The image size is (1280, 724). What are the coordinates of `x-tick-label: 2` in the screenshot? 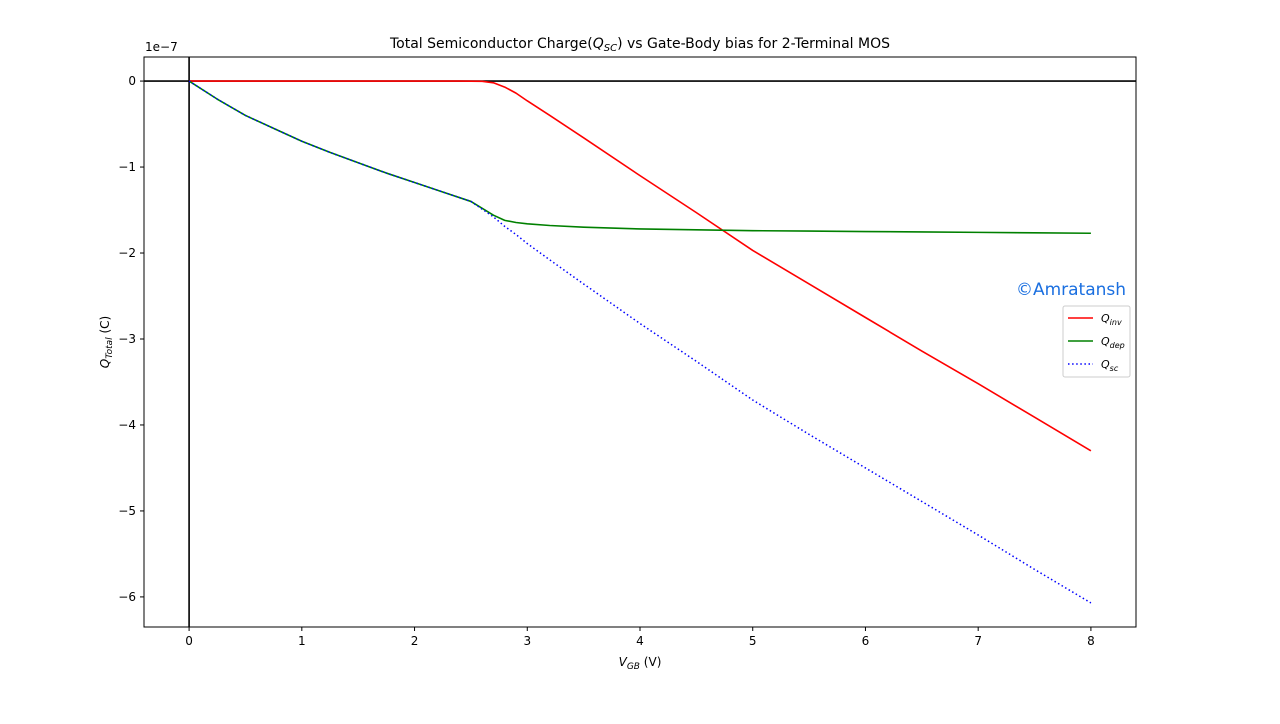 It's located at (415, 641).